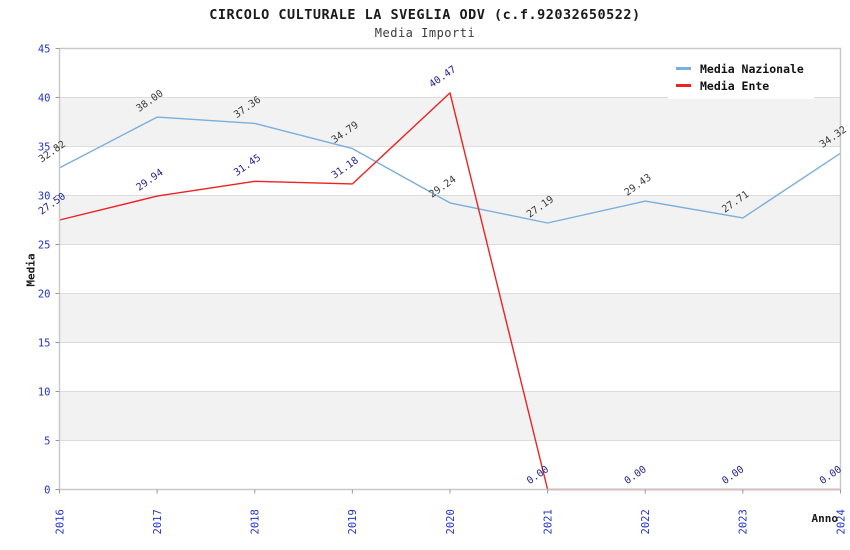 This screenshot has height=550, width=850. Describe the element at coordinates (256, 521) in the screenshot. I see `x-tick-label: 2018` at that location.